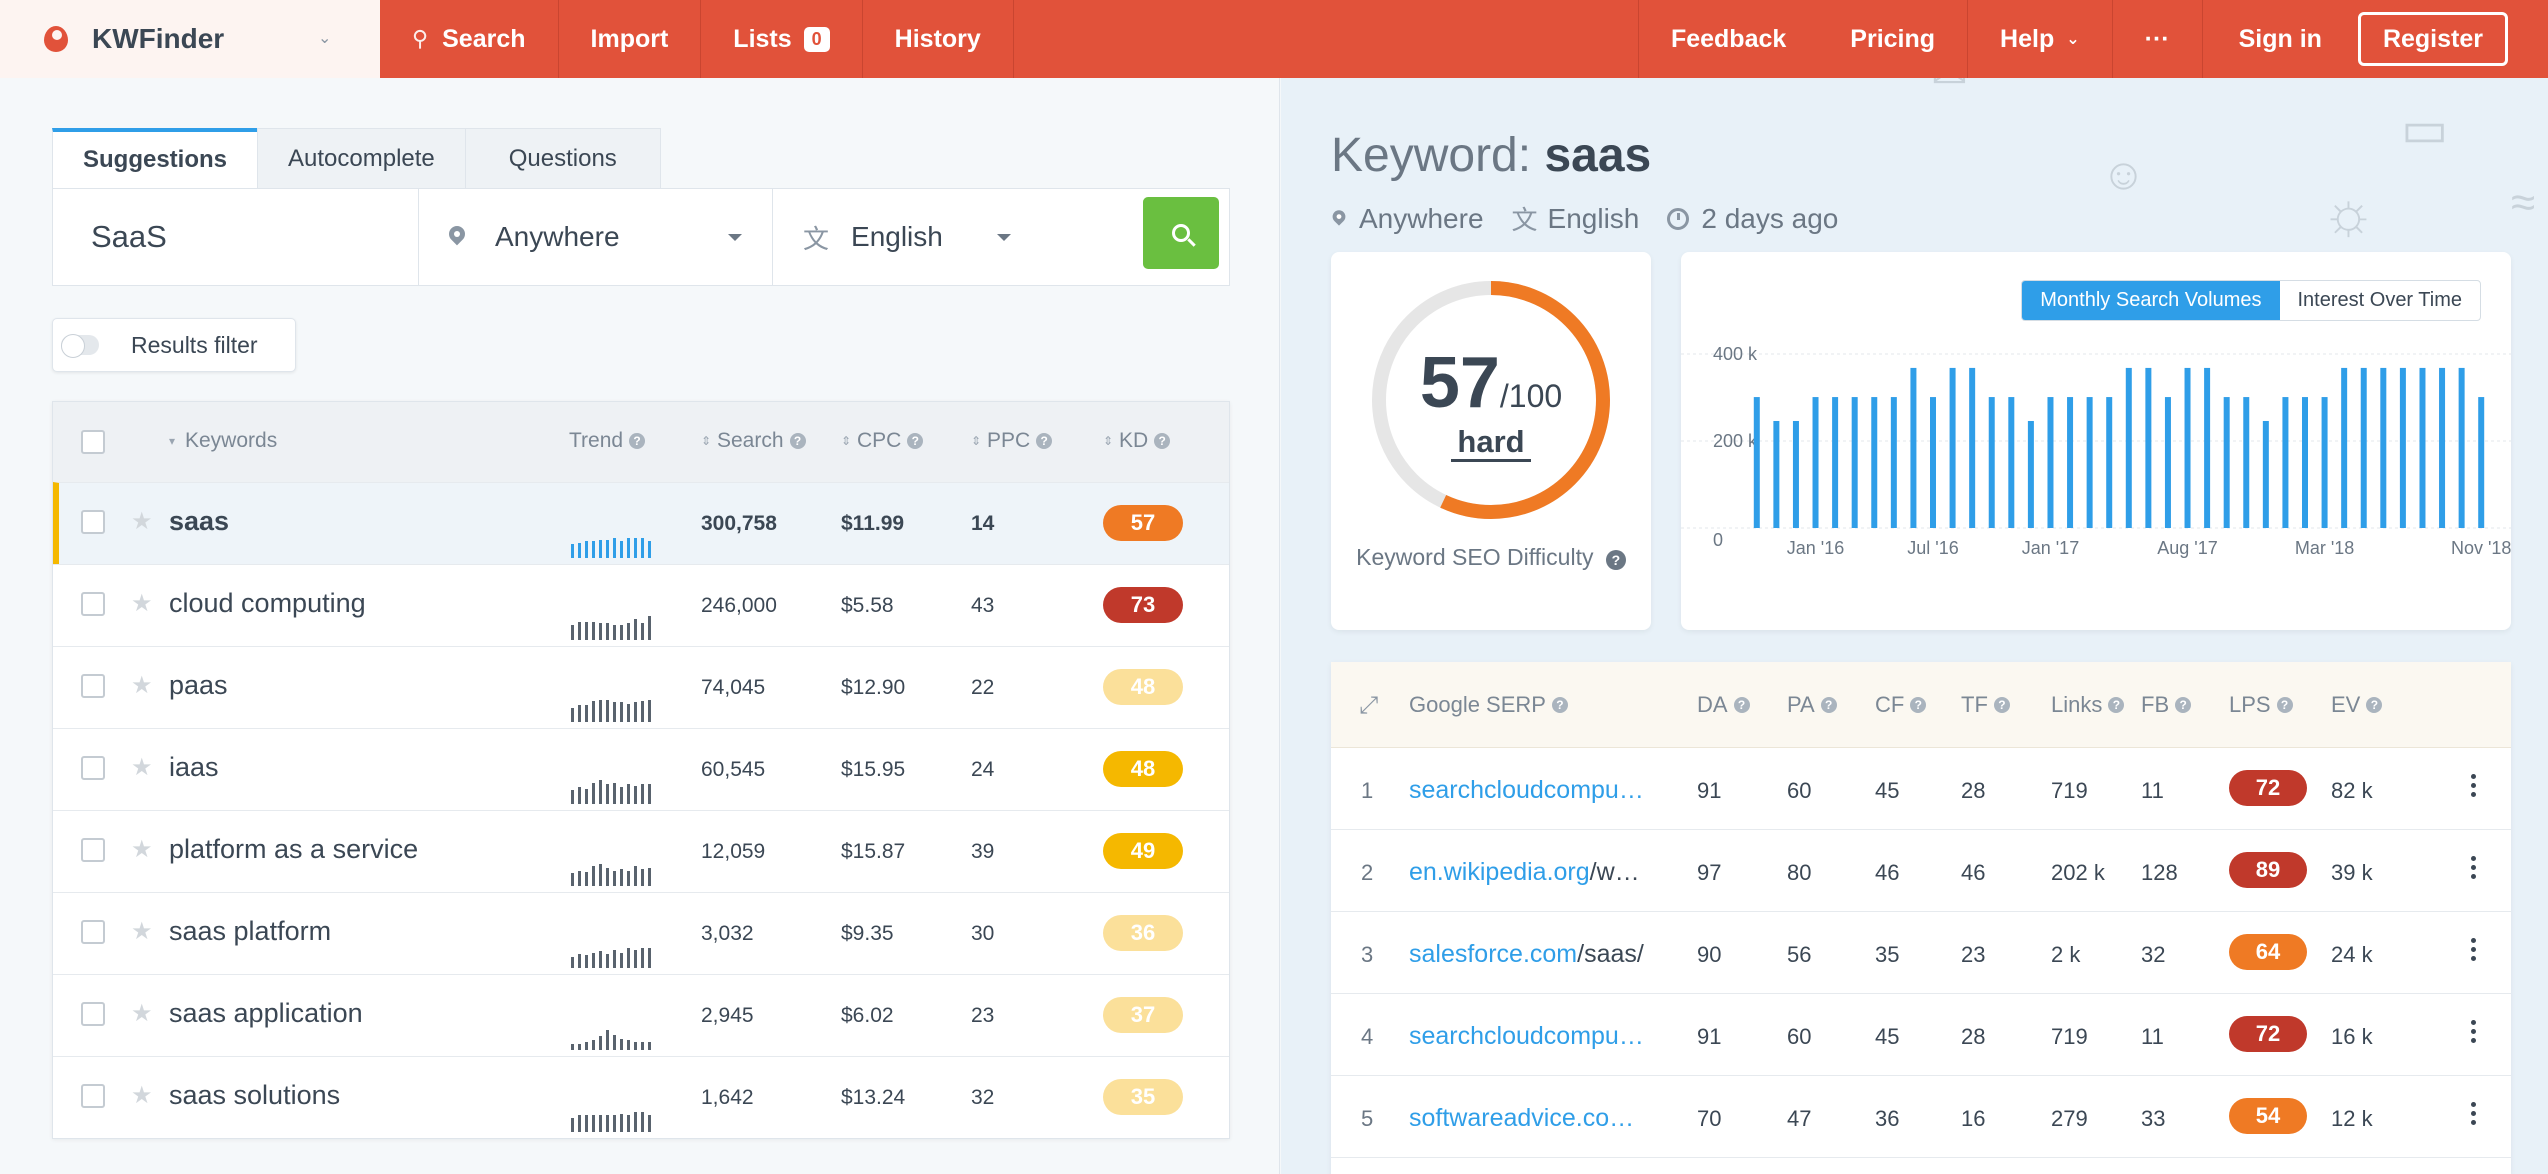 The width and height of the screenshot is (2548, 1174). Describe the element at coordinates (641, 851) in the screenshot. I see `table-row: ★ platform as a service 12,059 $15.87 39 49` at that location.